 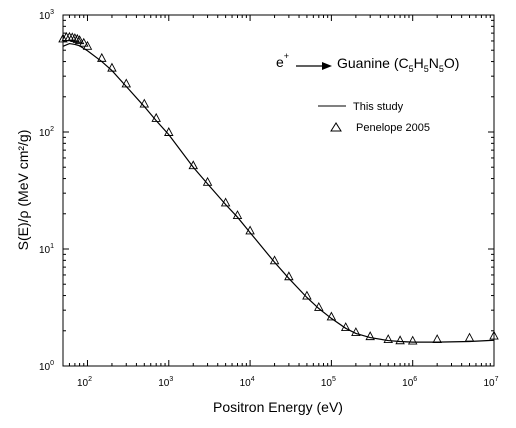 I want to click on legend: This study Penelope 2005, so click(x=374, y=117).